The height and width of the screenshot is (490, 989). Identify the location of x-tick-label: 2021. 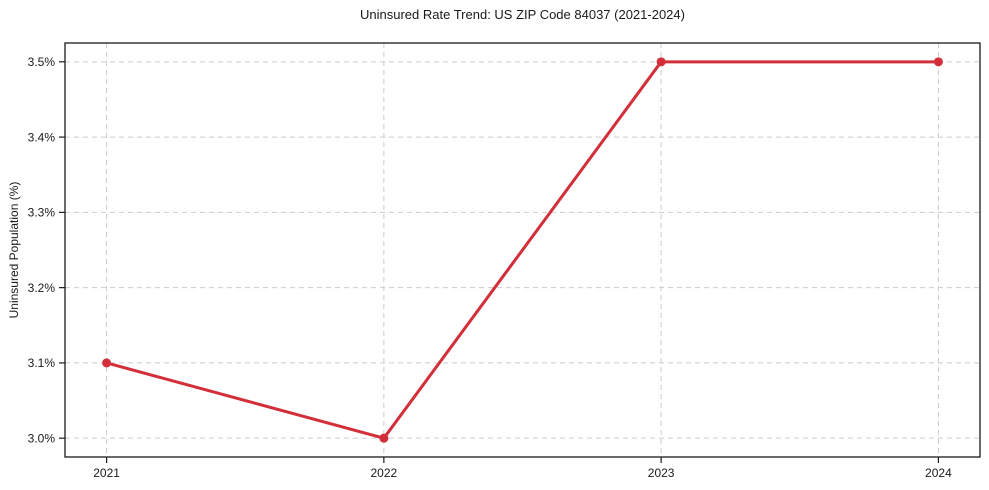
(106, 473).